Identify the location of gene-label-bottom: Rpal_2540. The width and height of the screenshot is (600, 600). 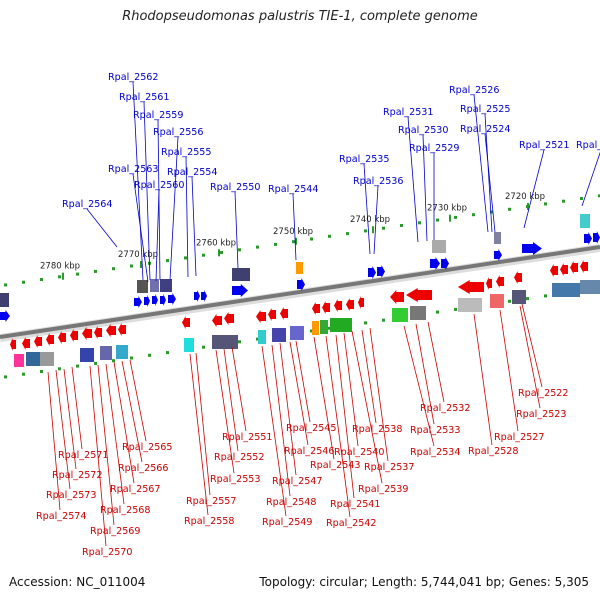
(359, 452).